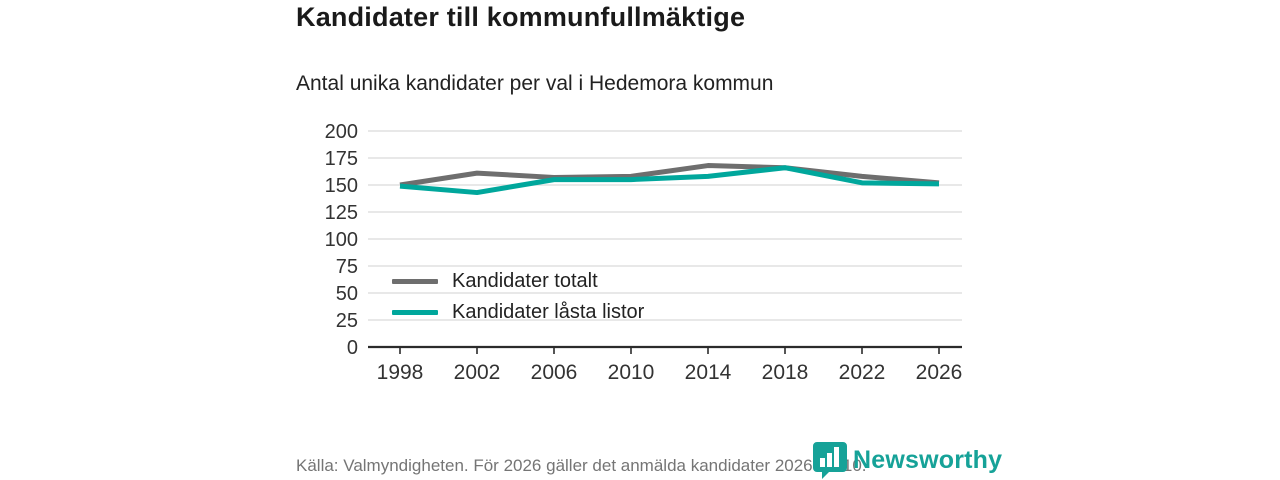 The height and width of the screenshot is (480, 1280). I want to click on legend-swatch-total, so click(415, 281).